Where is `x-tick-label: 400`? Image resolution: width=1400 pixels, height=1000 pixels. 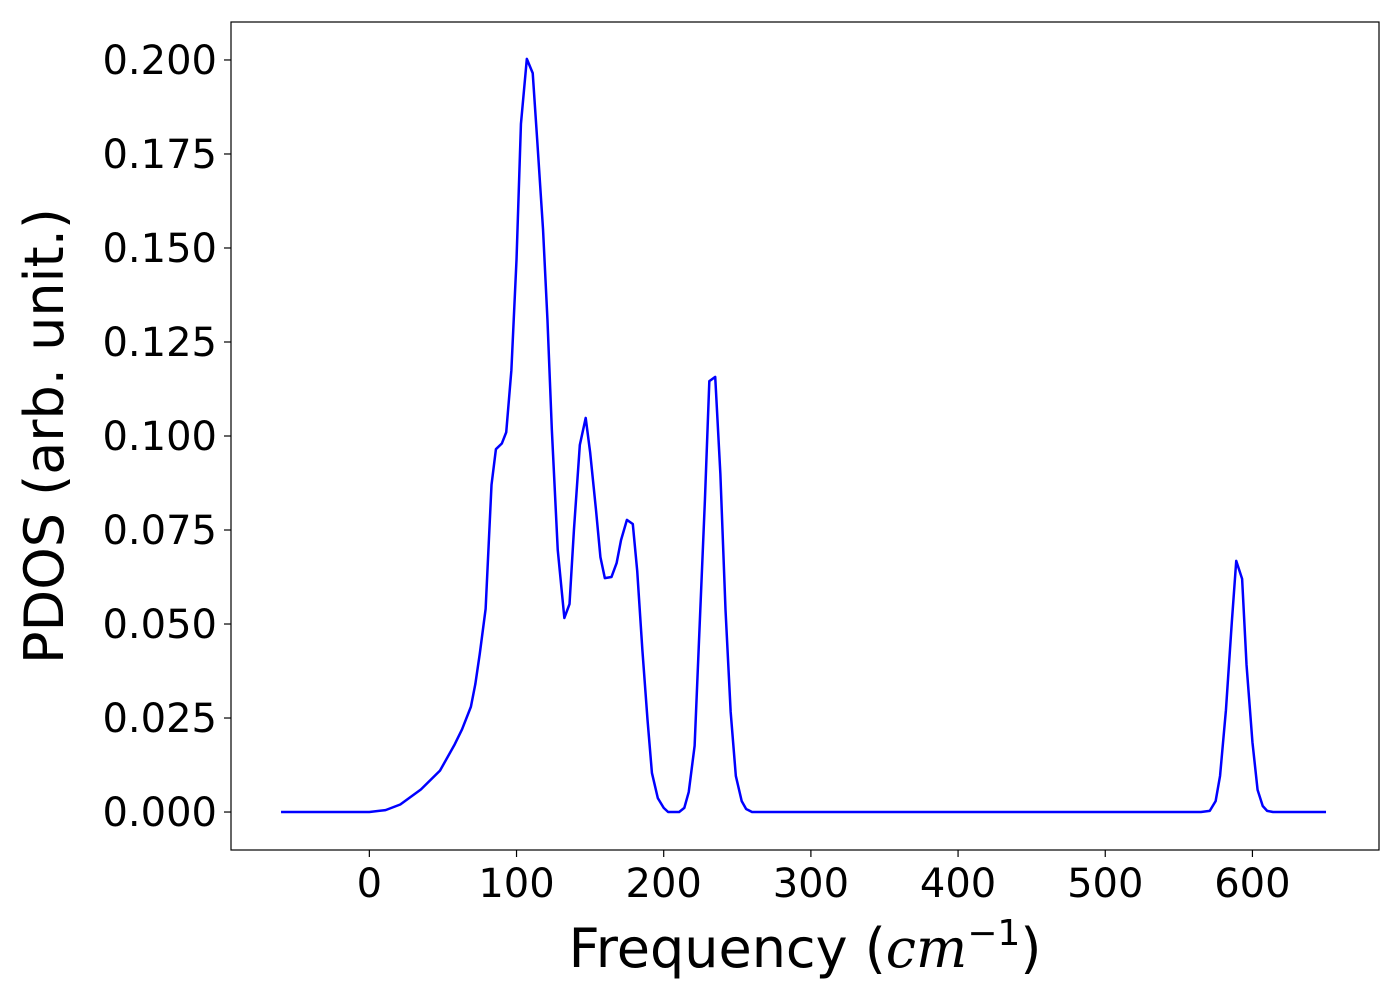 x-tick-label: 400 is located at coordinates (958, 884).